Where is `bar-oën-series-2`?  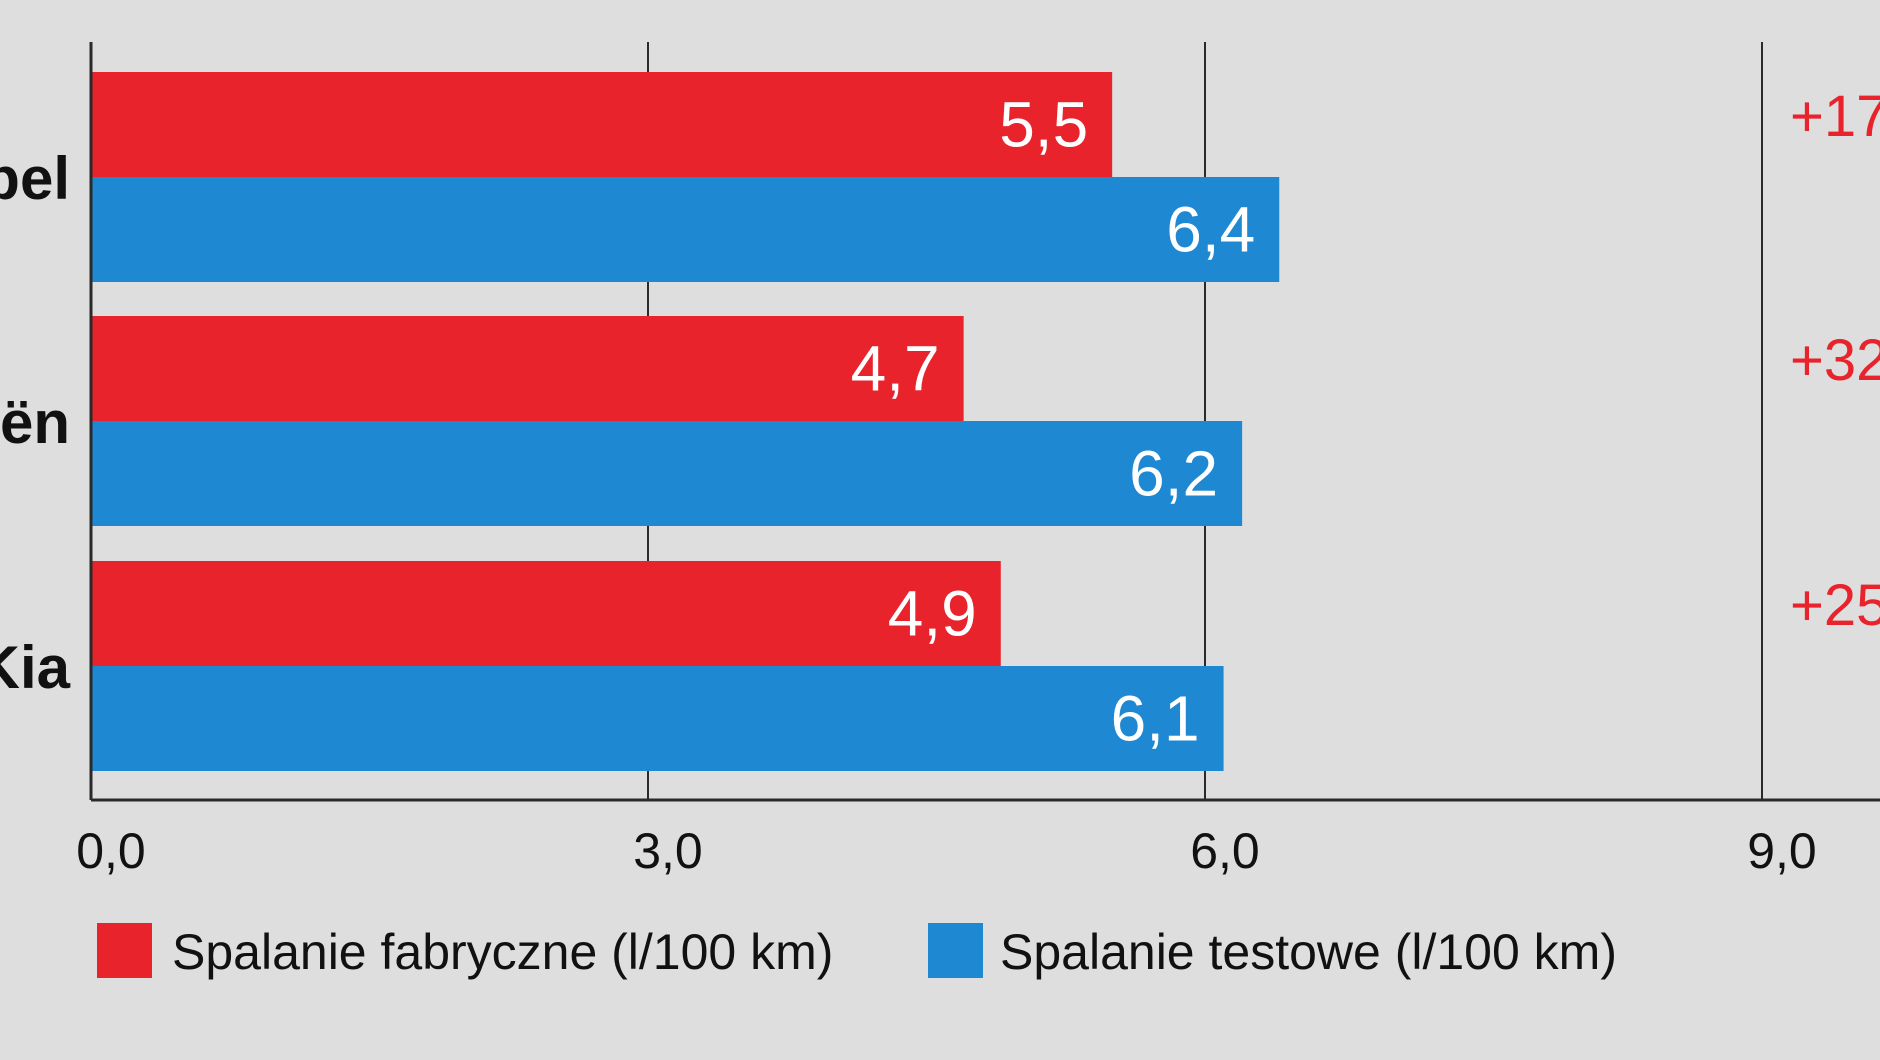 bar-oën-series-2 is located at coordinates (667, 473).